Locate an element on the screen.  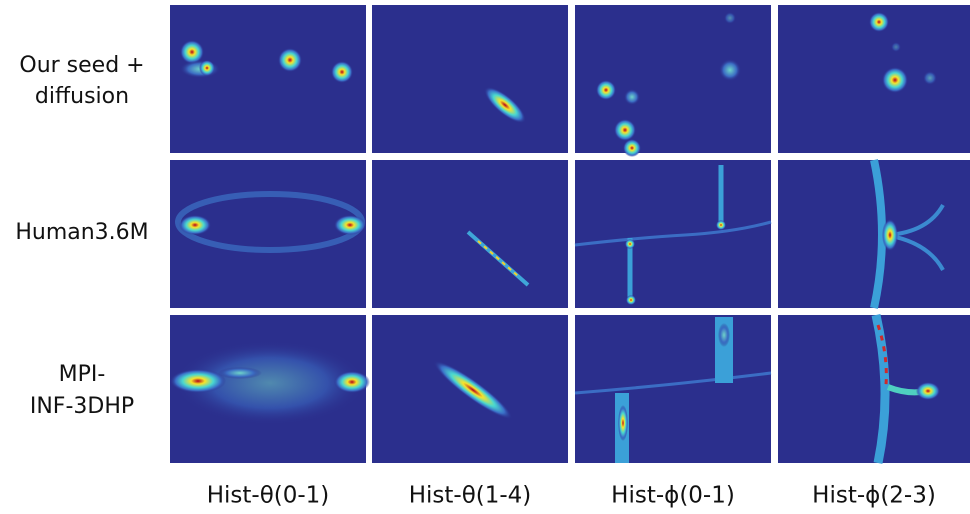
row-label: diffusion is located at coordinates (82, 96).